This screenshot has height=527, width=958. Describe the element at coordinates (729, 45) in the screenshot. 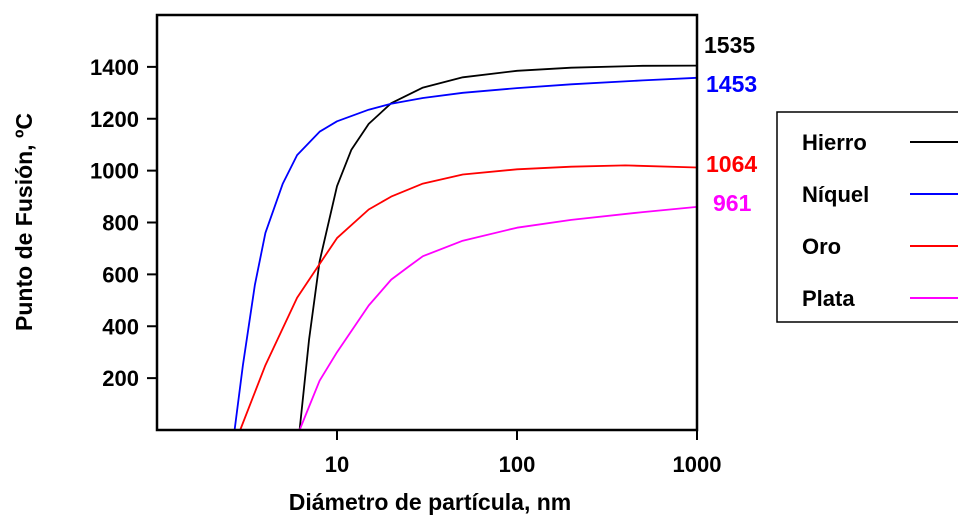

I see `end-label-hierro: 1535` at that location.